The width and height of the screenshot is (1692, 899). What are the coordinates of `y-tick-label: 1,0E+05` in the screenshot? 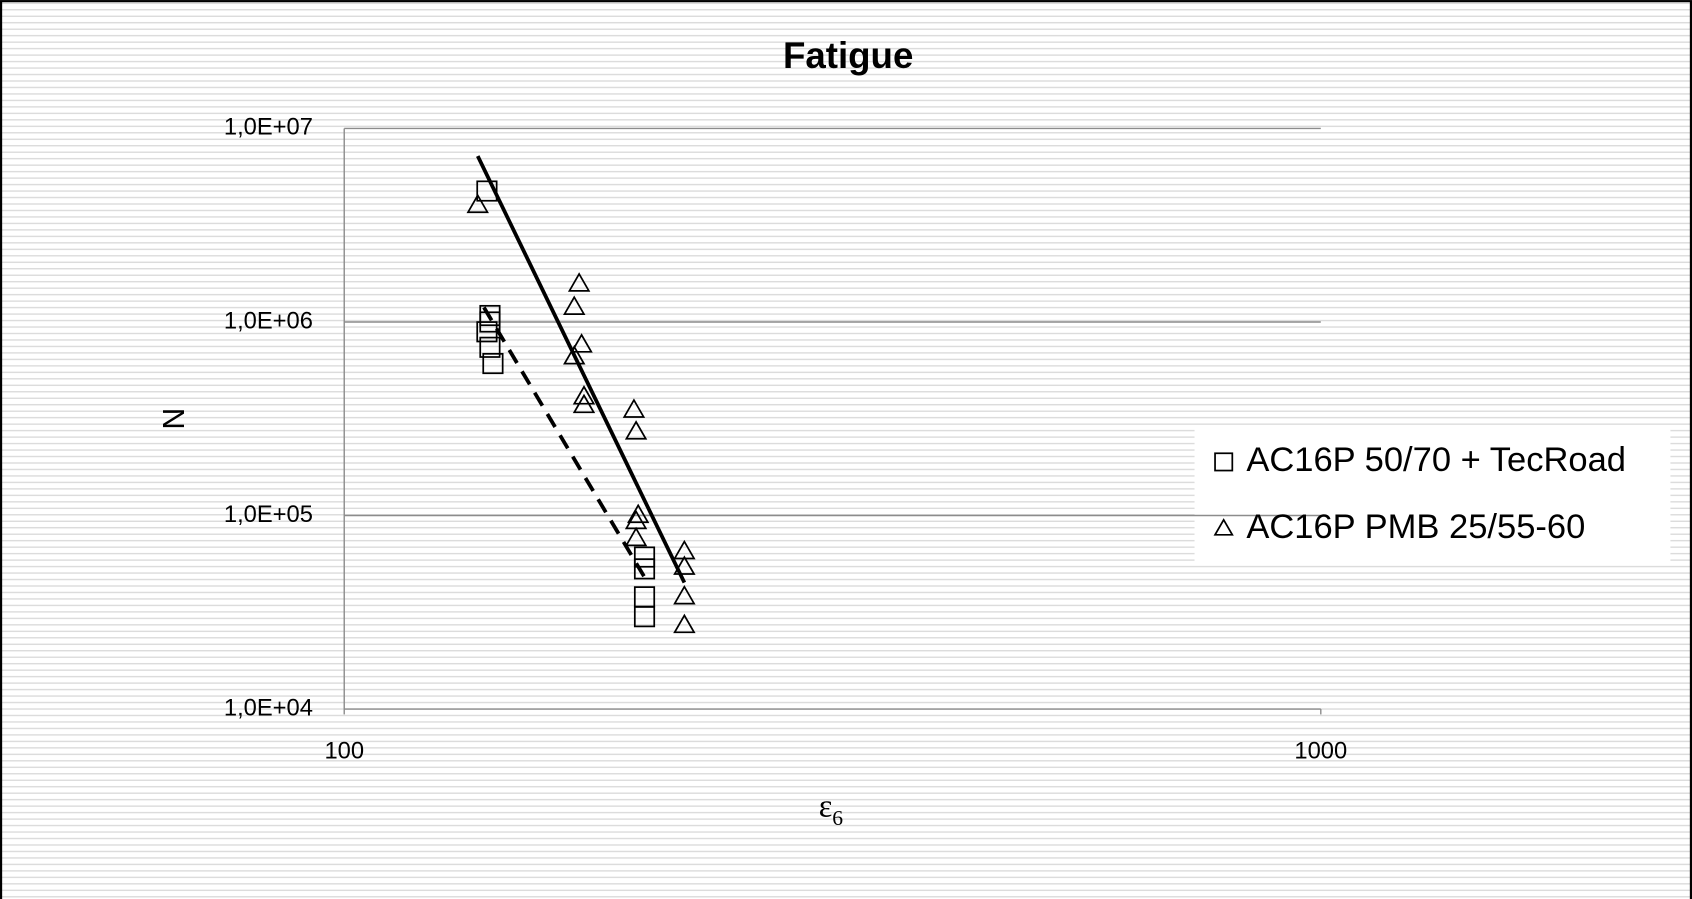 It's located at (268, 515).